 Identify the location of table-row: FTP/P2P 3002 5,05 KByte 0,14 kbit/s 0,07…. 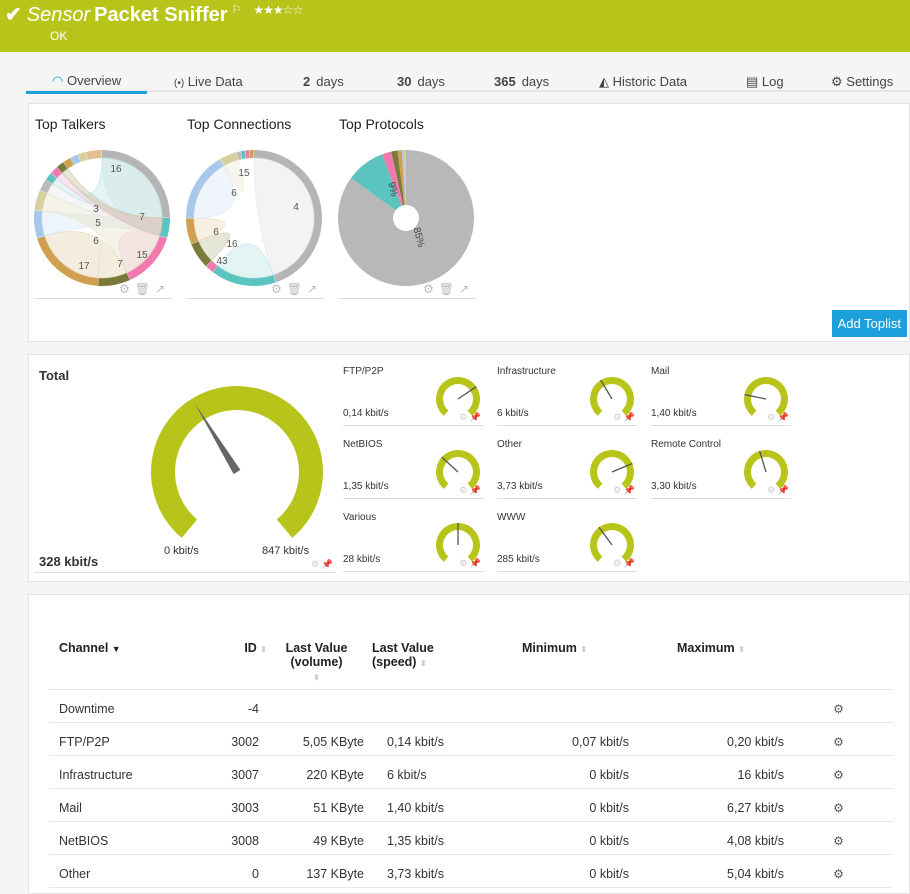
(471, 739).